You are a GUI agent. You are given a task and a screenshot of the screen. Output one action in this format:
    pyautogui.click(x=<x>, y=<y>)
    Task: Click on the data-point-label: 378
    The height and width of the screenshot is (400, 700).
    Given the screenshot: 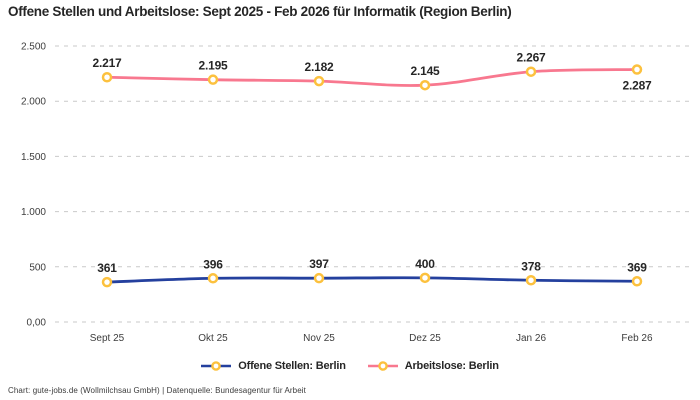 What is the action you would take?
    pyautogui.click(x=531, y=266)
    